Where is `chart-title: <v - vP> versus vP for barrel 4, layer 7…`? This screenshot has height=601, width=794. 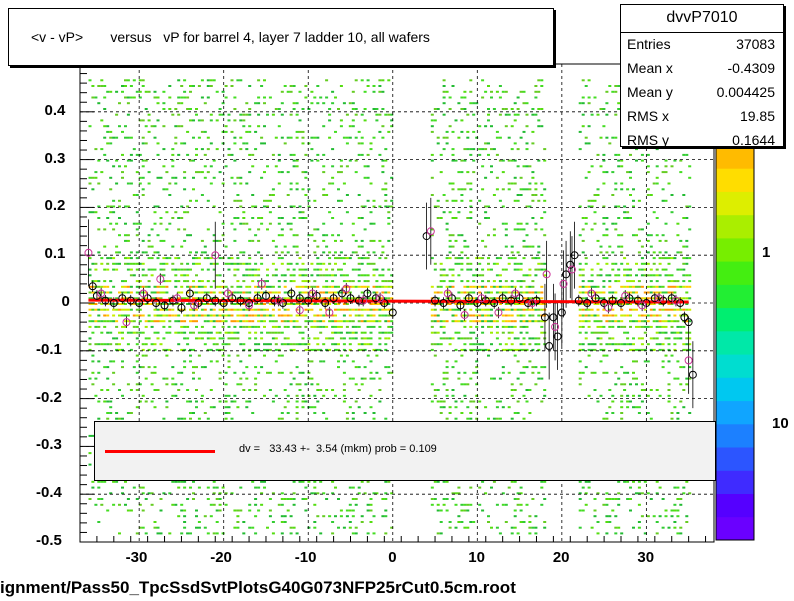 chart-title: <v - vP> versus vP for barrel 4, layer 7… is located at coordinates (230, 37).